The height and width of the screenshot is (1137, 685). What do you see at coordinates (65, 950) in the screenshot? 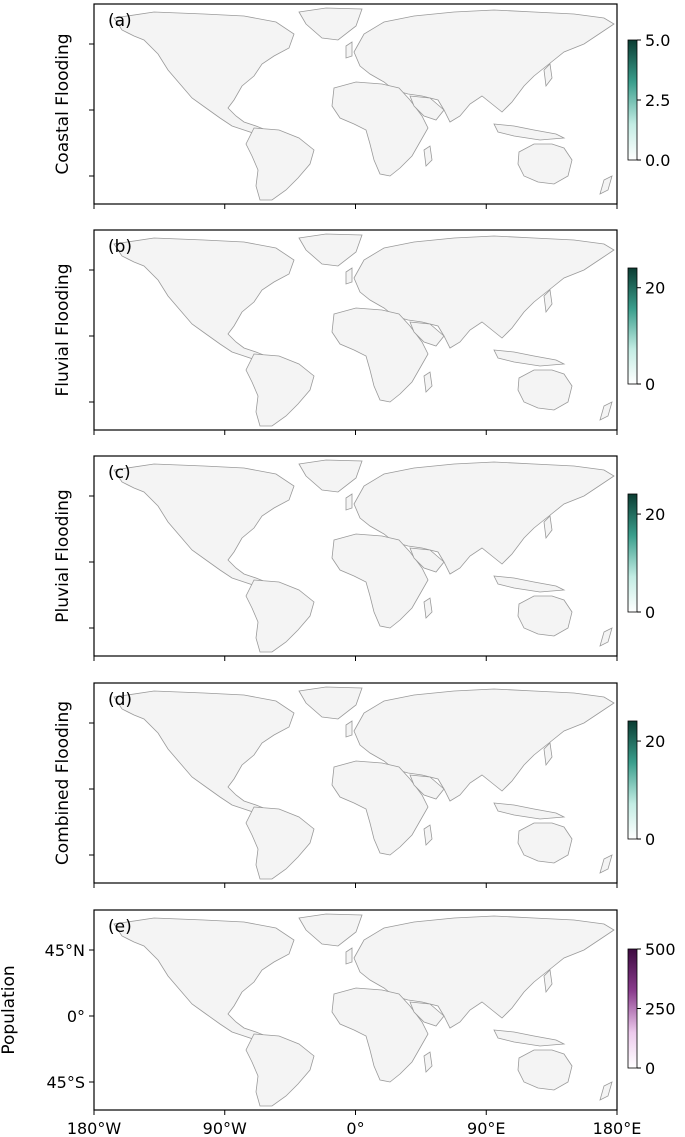
I see `lat-tick-label: 45°N` at bounding box center [65, 950].